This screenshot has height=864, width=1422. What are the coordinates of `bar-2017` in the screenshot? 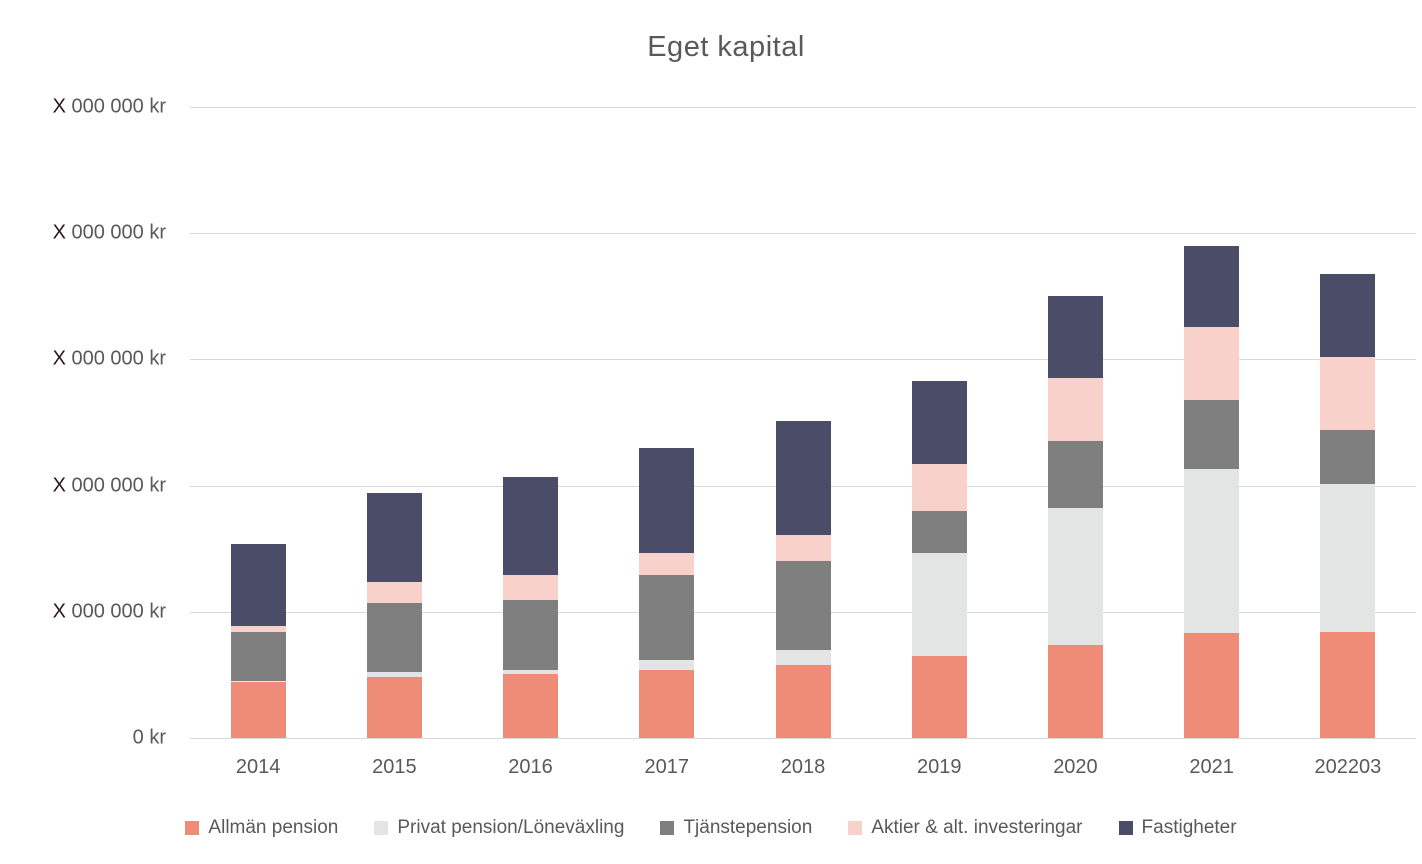 It's located at (667, 592).